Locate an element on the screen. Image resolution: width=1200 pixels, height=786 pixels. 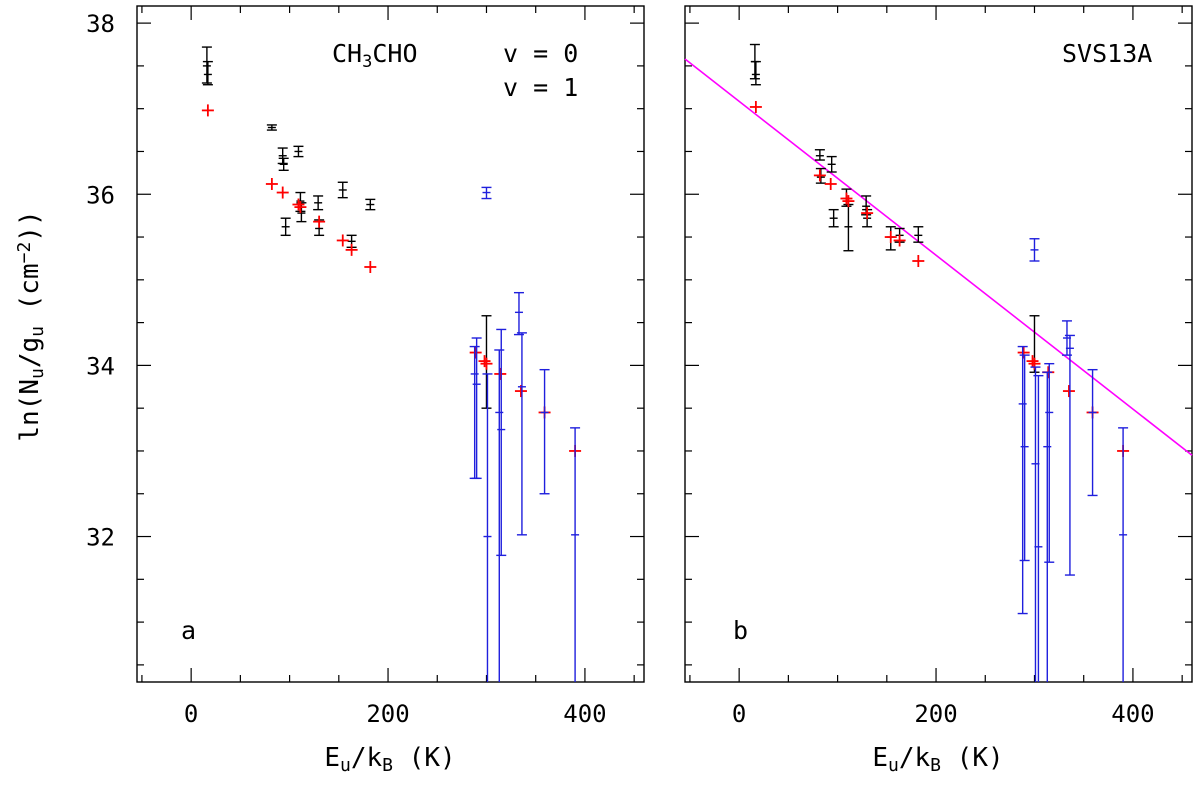
panel-a-series-model is located at coordinates (391, 280).